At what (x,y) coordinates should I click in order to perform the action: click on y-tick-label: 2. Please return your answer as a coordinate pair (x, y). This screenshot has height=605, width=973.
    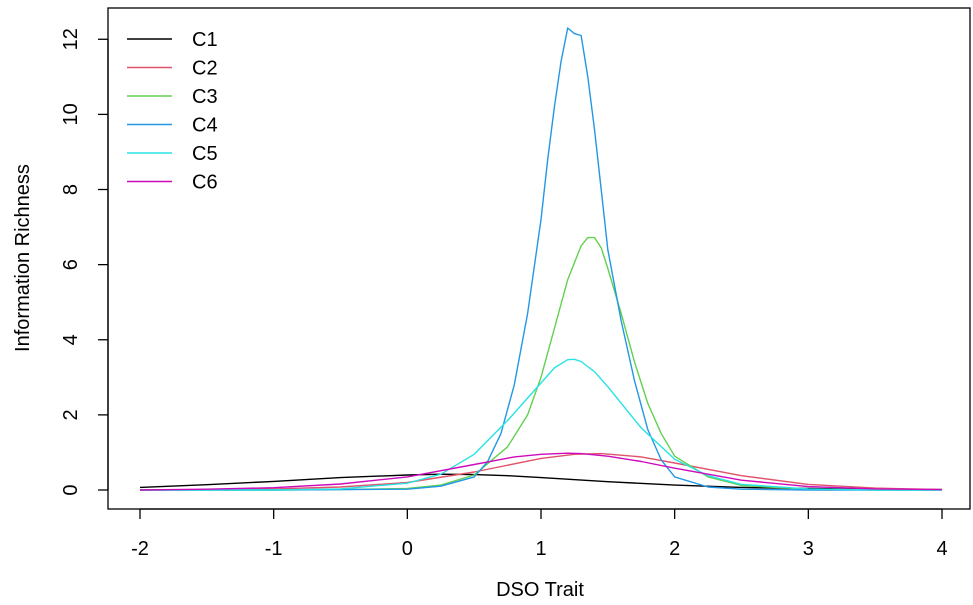
    Looking at the image, I should click on (71, 414).